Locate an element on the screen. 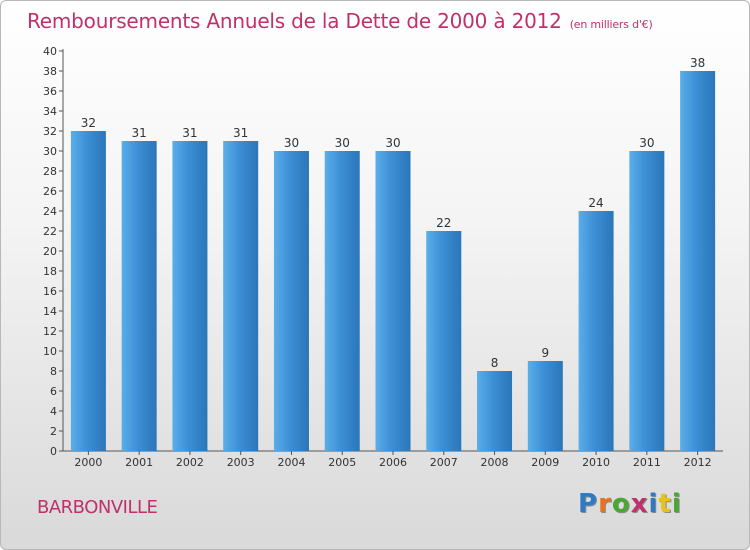 The width and height of the screenshot is (750, 550). logo-letter: P is located at coordinates (588, 504).